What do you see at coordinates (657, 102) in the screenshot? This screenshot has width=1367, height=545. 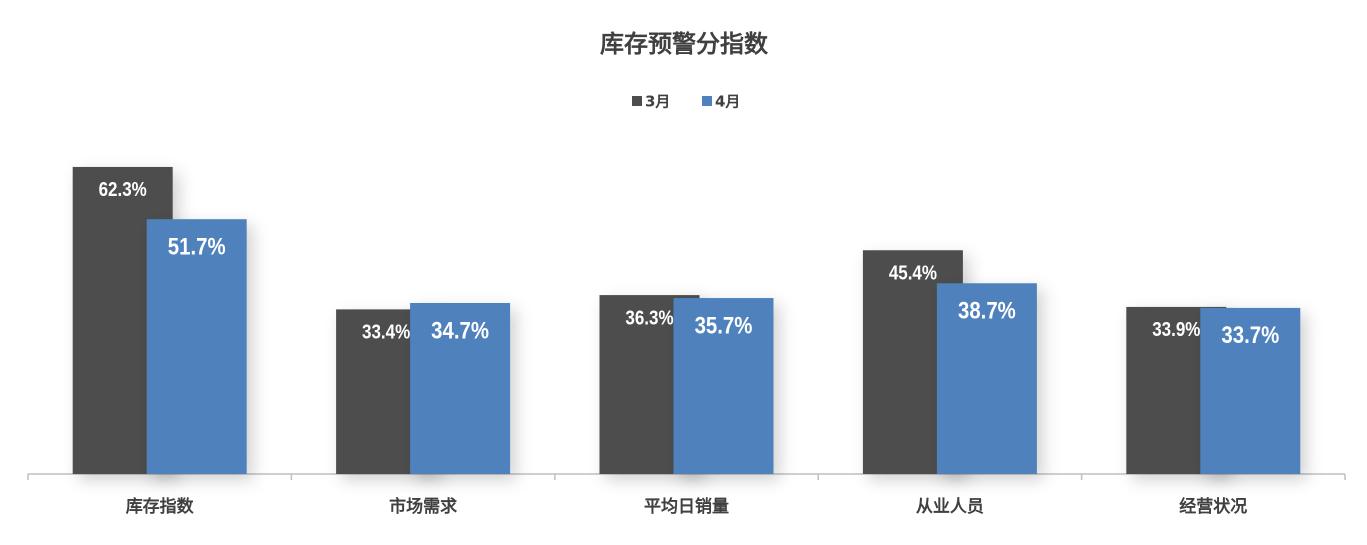 I see `legend-label: 3月` at bounding box center [657, 102].